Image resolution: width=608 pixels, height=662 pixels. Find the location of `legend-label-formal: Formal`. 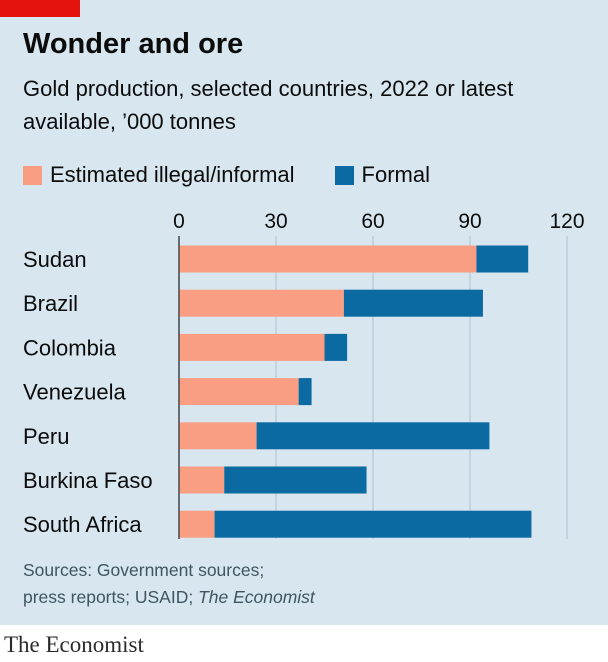

legend-label-formal: Formal is located at coordinates (395, 174).